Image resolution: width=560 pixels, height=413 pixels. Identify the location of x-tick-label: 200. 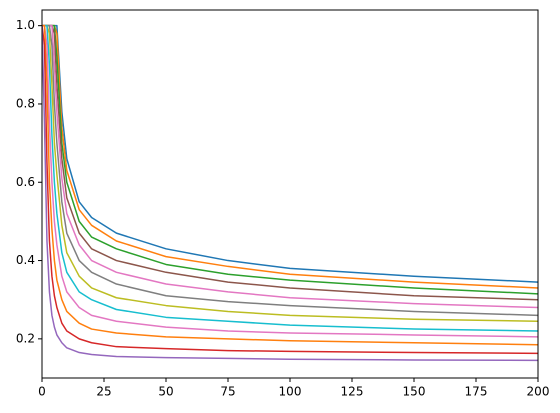
(538, 392).